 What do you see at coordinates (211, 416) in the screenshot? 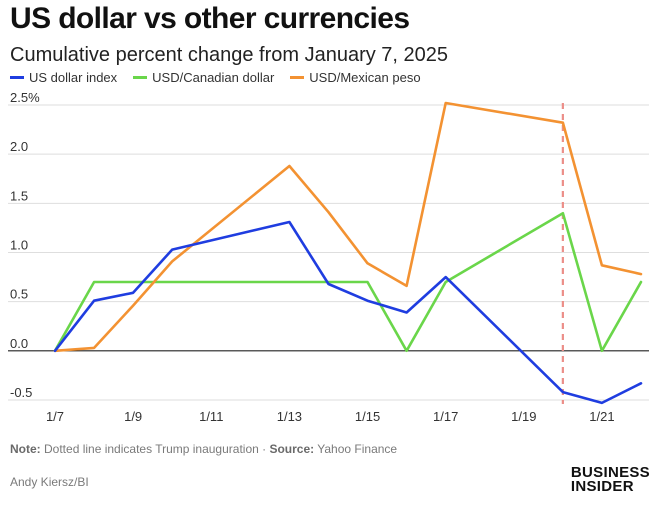
I see `x-tick-label: 1/11` at bounding box center [211, 416].